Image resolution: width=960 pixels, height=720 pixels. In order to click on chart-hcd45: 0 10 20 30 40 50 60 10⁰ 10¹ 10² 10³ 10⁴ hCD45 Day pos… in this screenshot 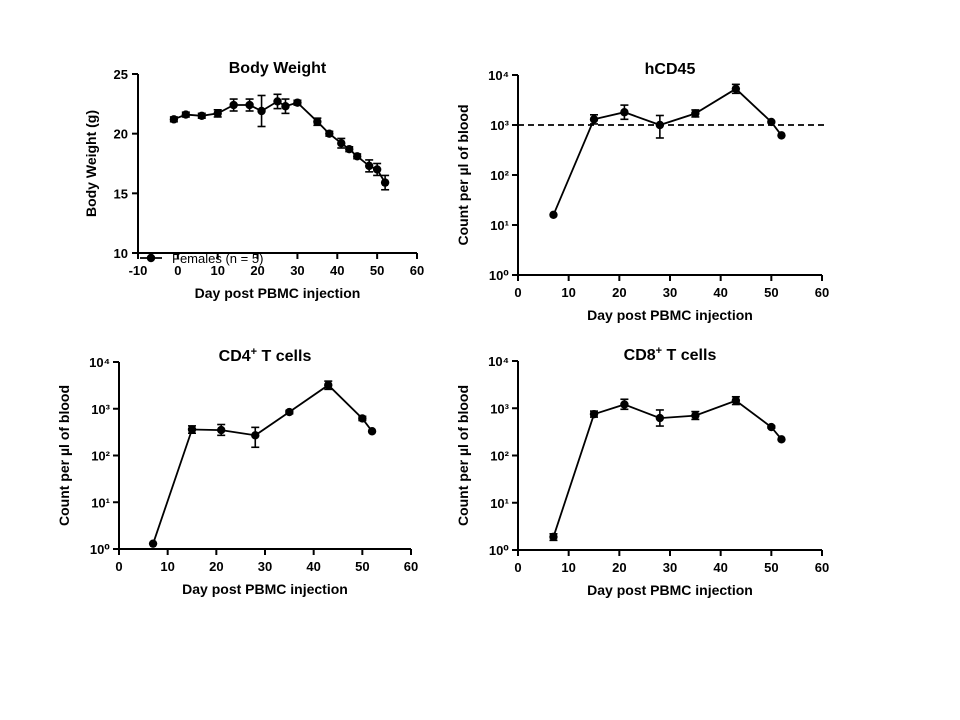, I will do `click(642, 192)`.